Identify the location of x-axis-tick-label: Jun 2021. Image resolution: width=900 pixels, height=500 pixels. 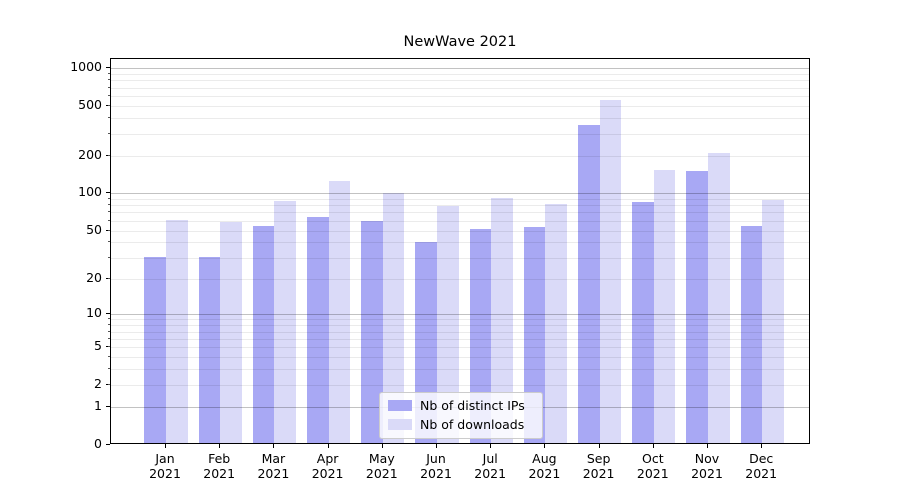
(436, 466).